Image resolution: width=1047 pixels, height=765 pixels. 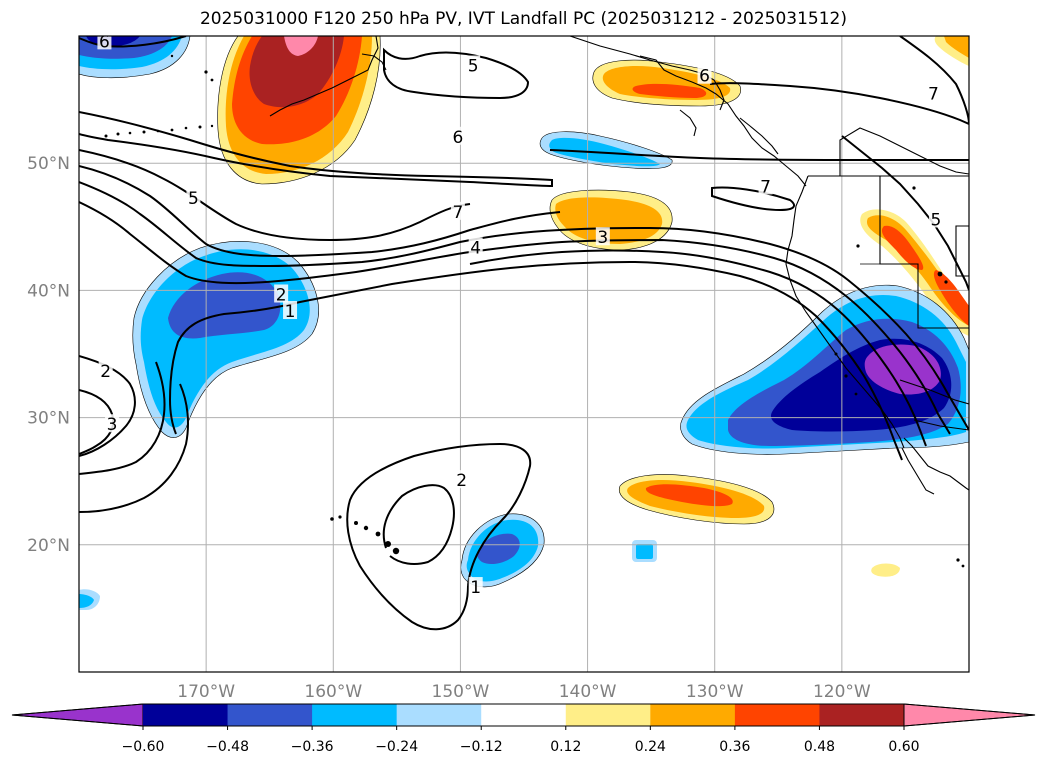 I want to click on latitude-tick-labels: 20°N 30°N 40°N 50°N, so click(x=48, y=355).